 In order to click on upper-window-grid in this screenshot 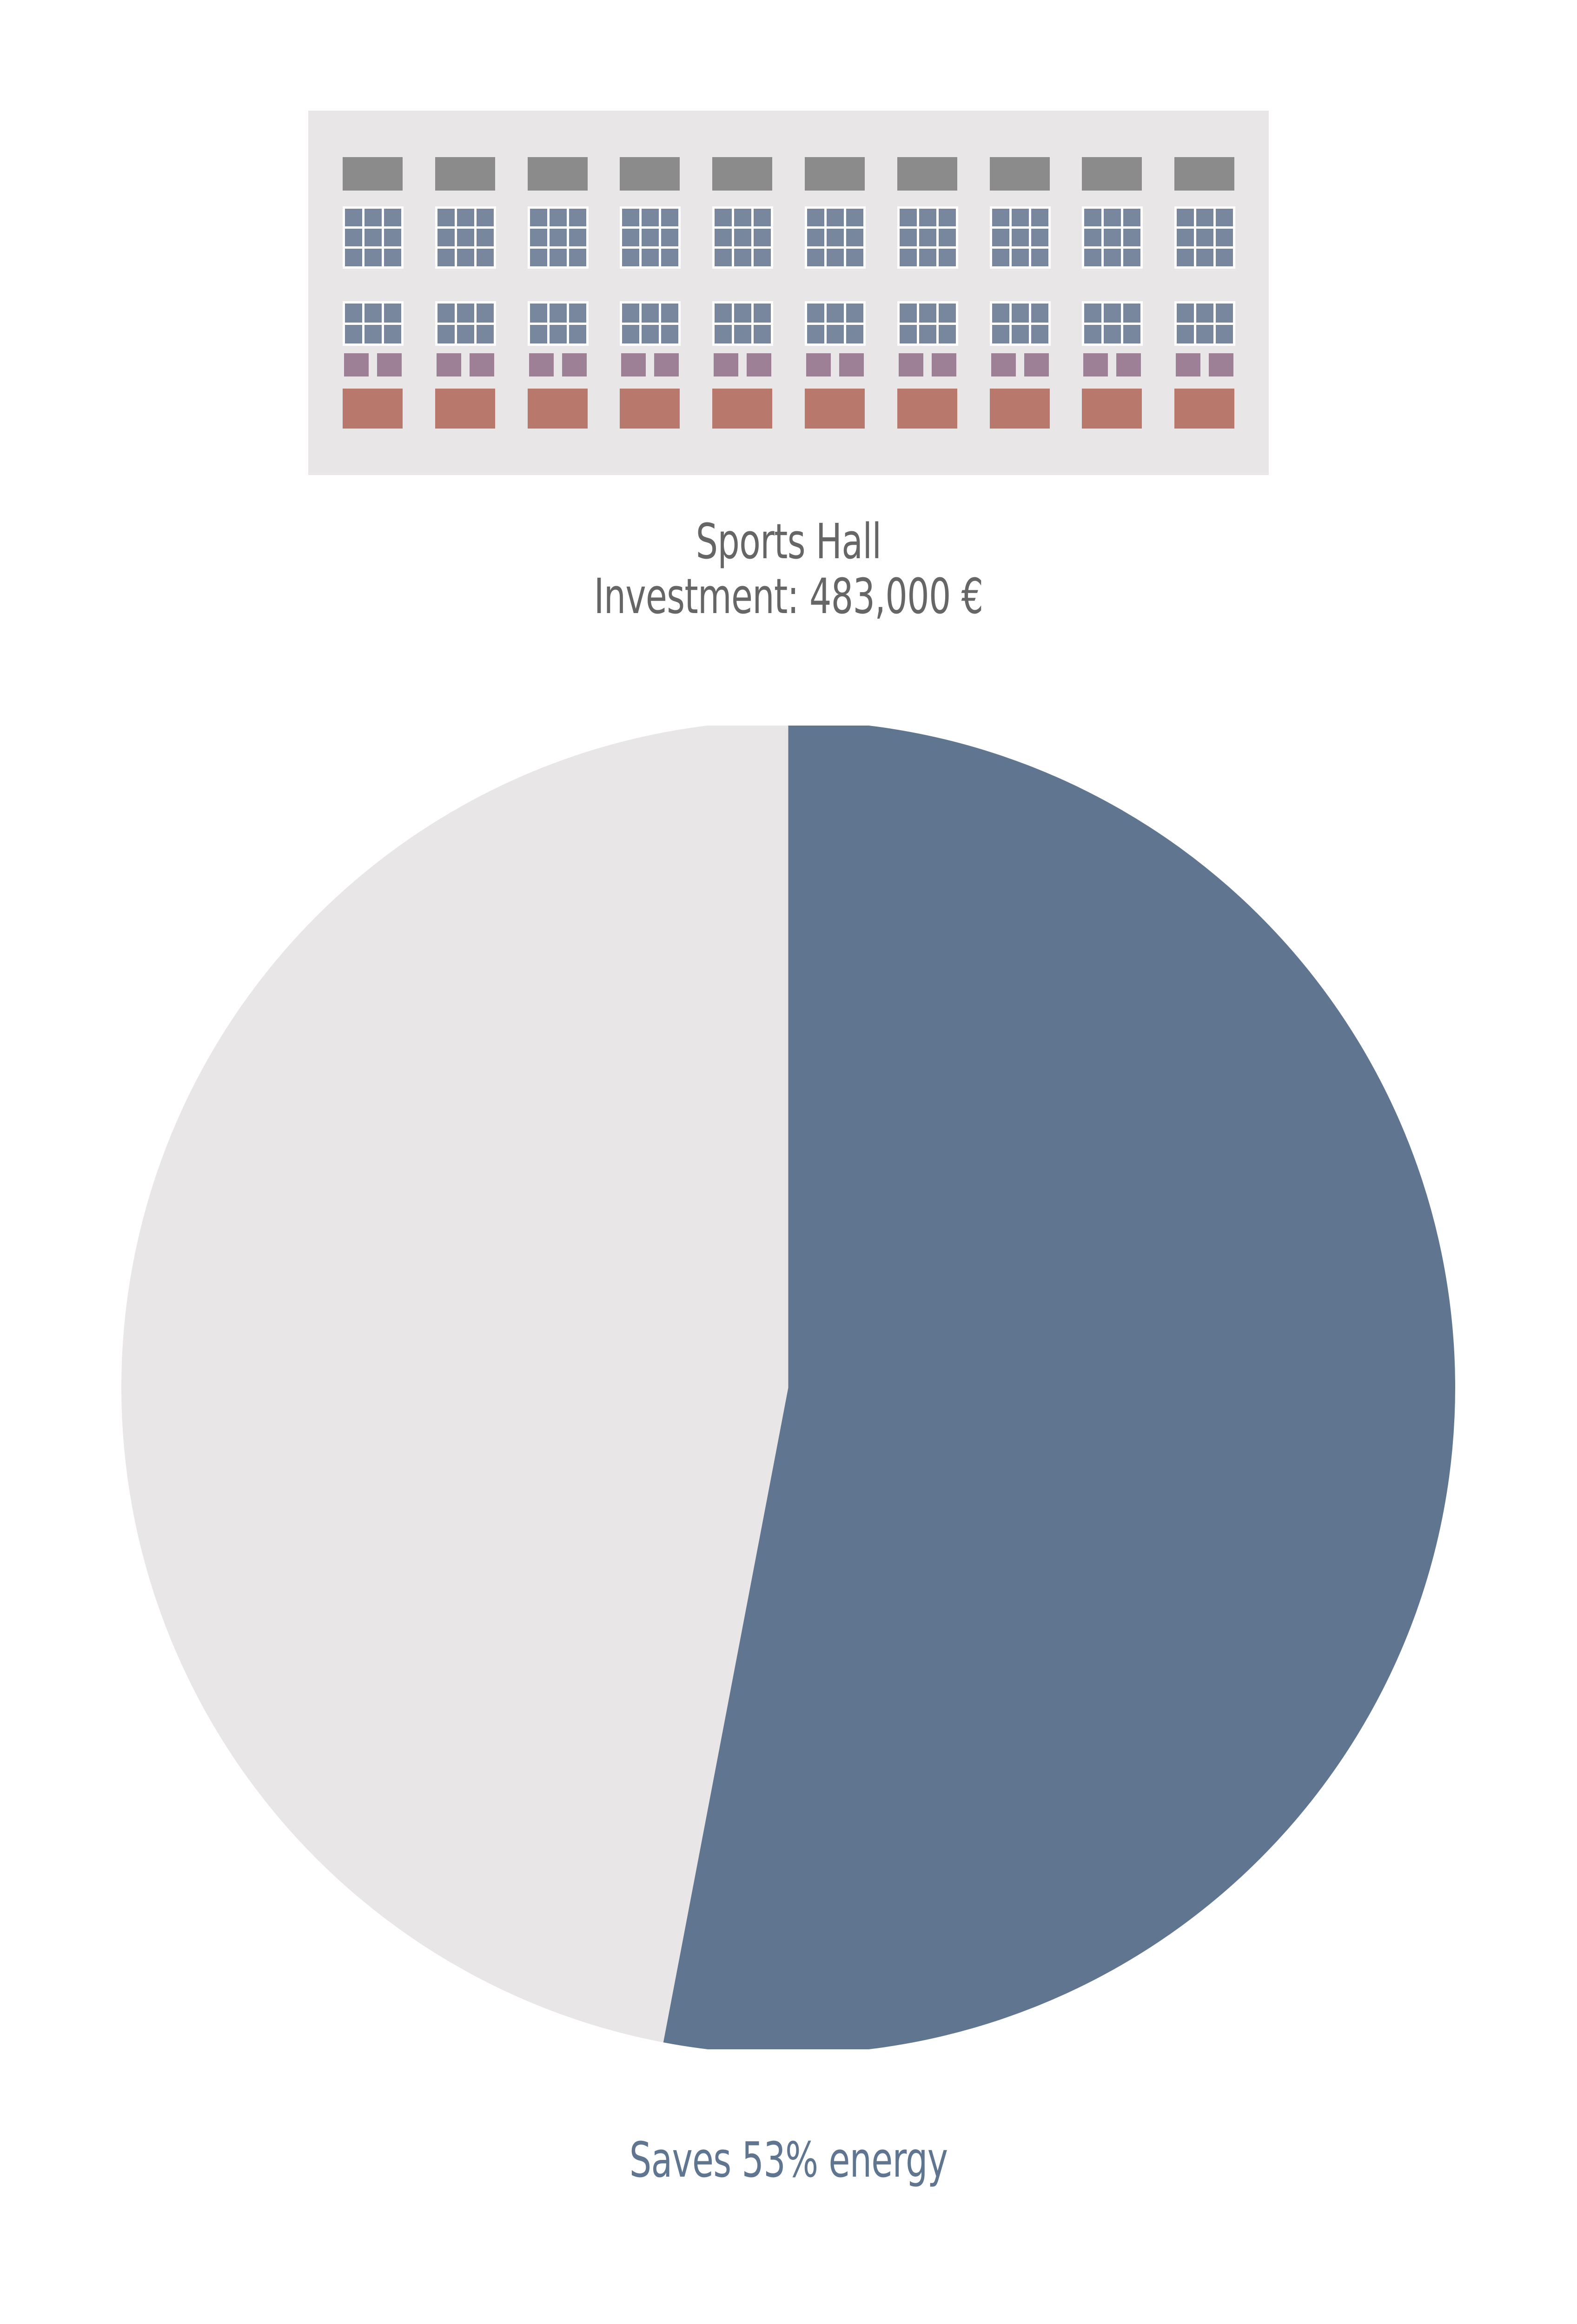, I will do `click(927, 237)`.